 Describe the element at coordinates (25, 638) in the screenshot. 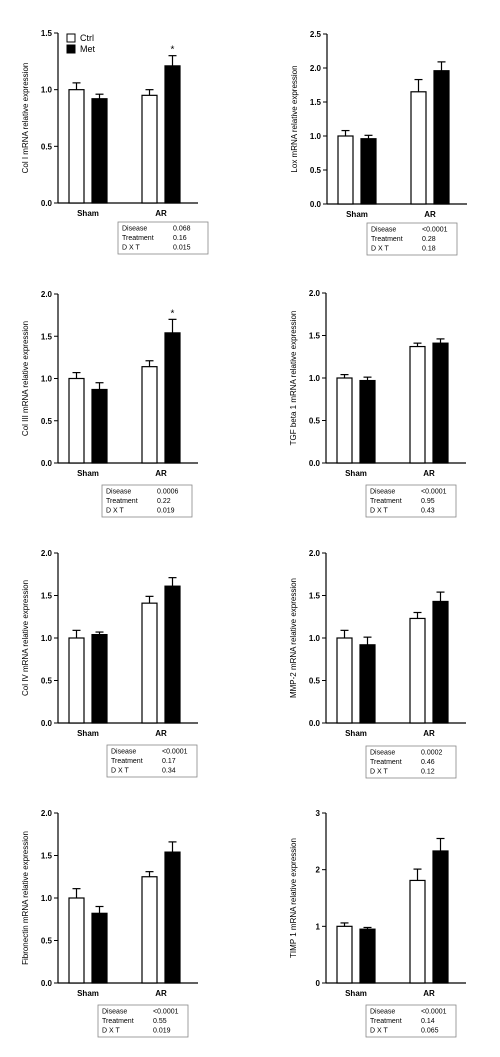

I see `y-axis-label: Col IV mRNA relative expression` at that location.